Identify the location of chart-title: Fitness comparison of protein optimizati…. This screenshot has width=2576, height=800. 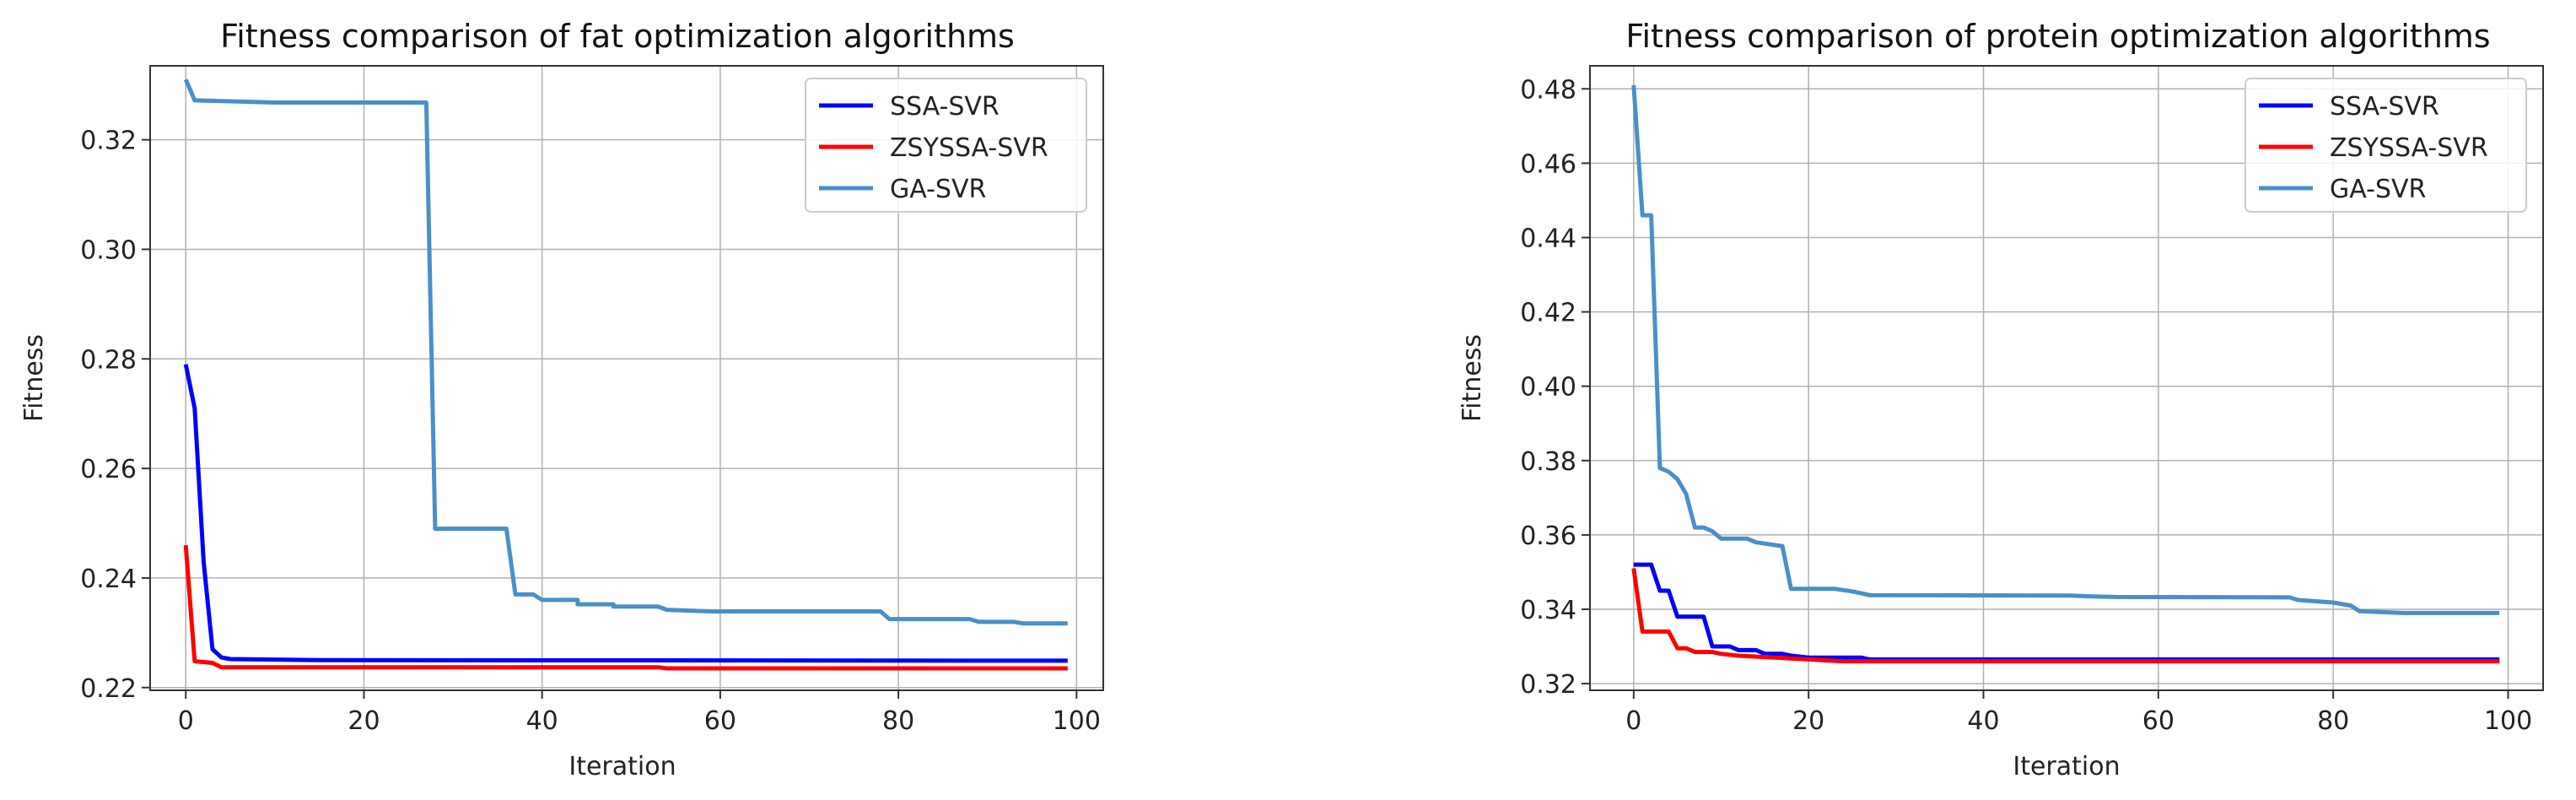
(2057, 37).